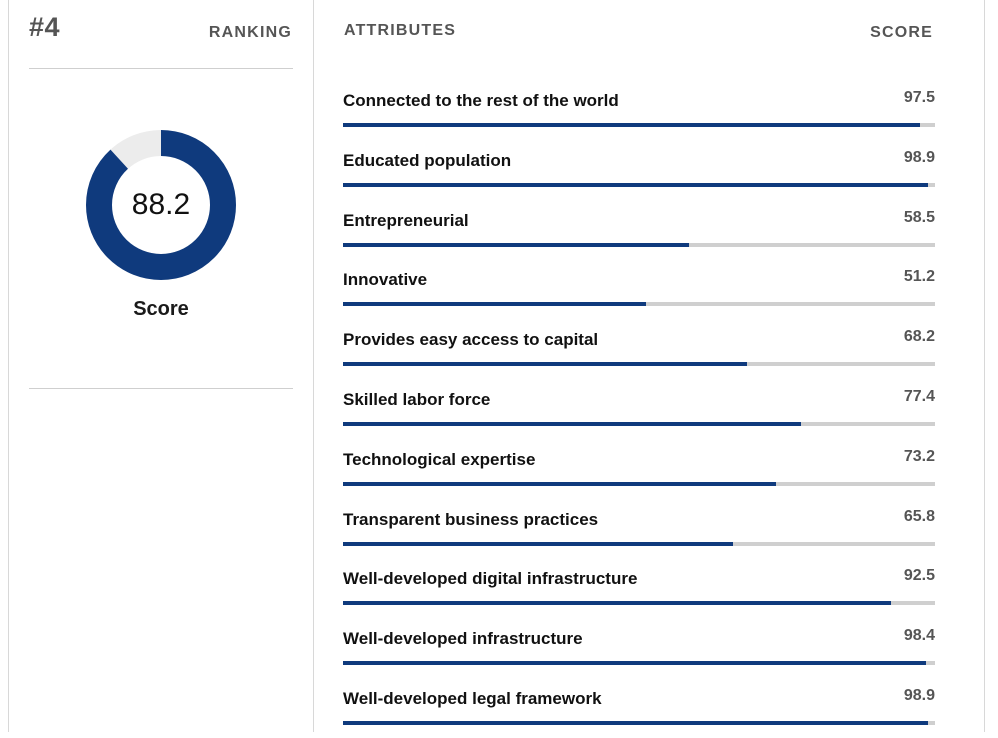  What do you see at coordinates (639, 170) in the screenshot?
I see `attribute-row: Educated population 98.9` at bounding box center [639, 170].